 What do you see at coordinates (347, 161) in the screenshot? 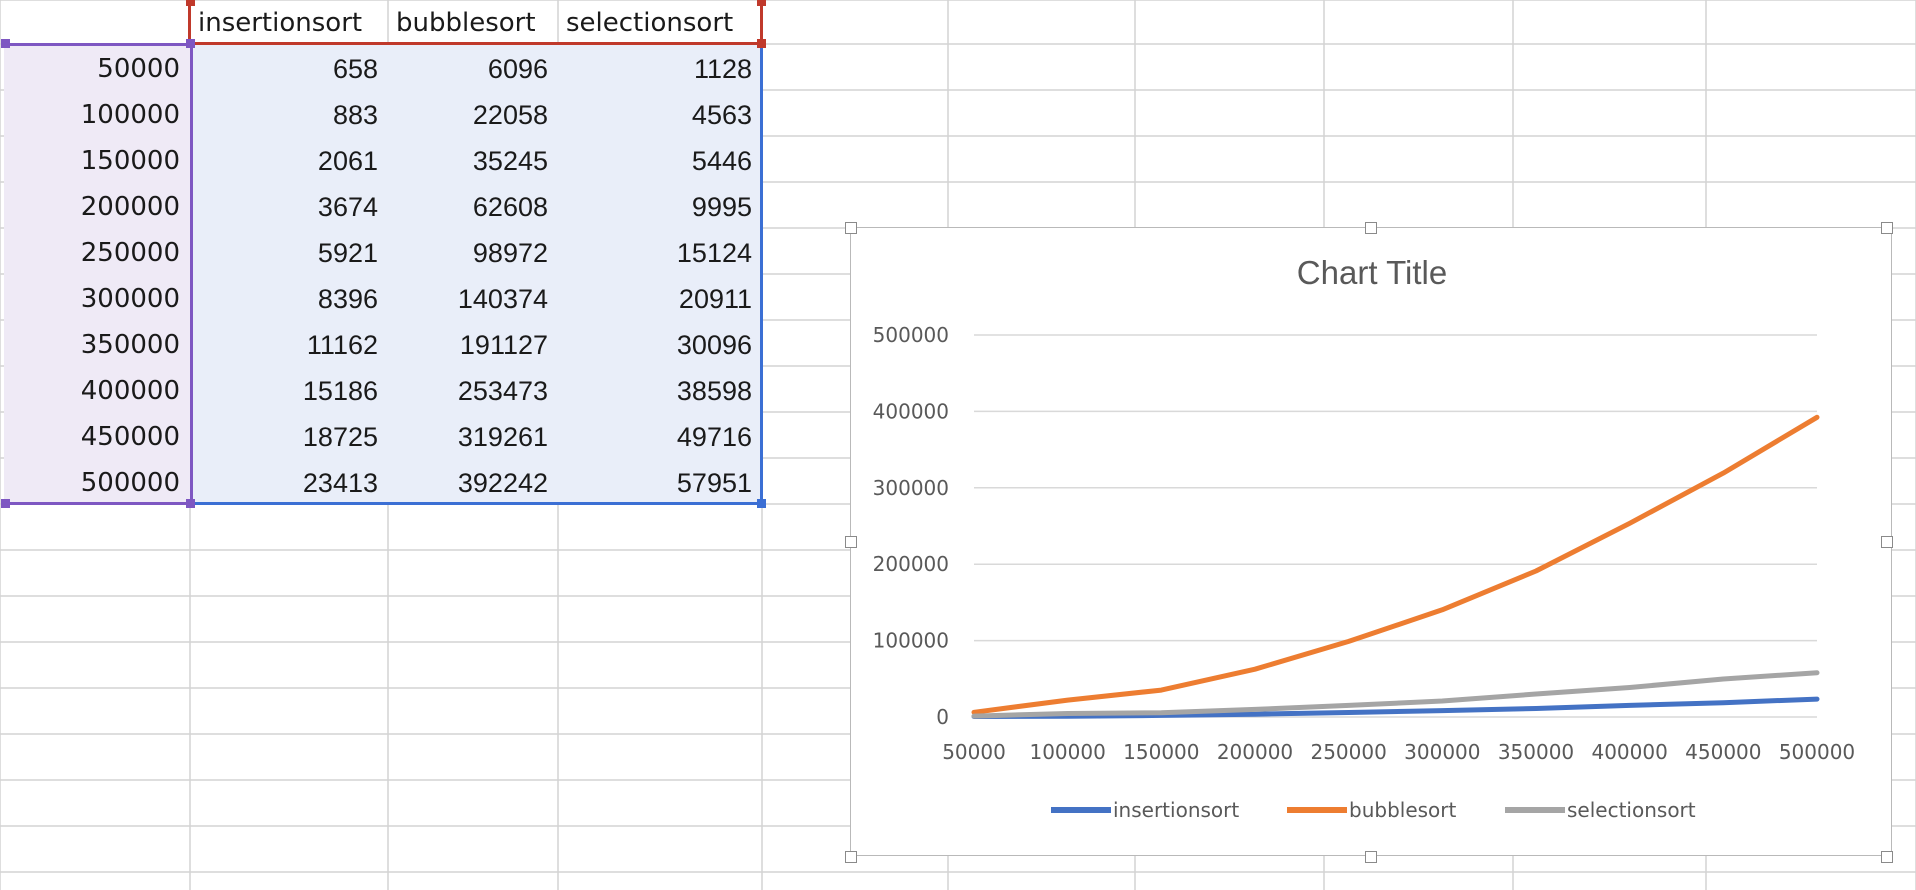
I see `data-cell: 2061` at bounding box center [347, 161].